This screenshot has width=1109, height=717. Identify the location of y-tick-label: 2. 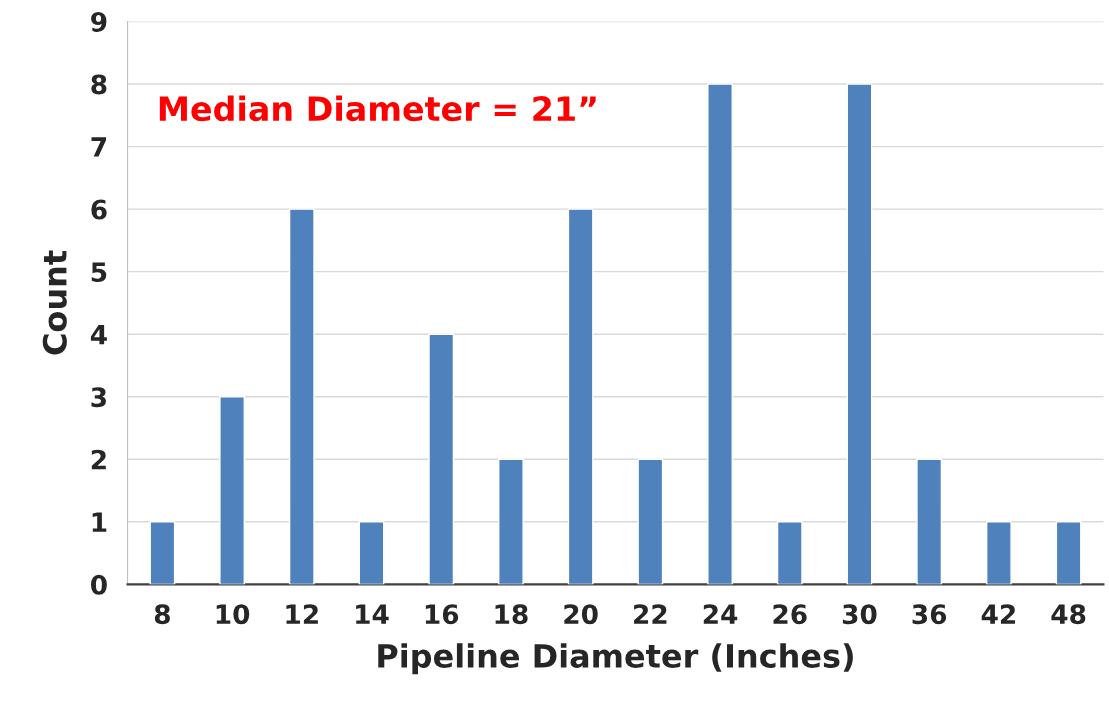
(98, 459).